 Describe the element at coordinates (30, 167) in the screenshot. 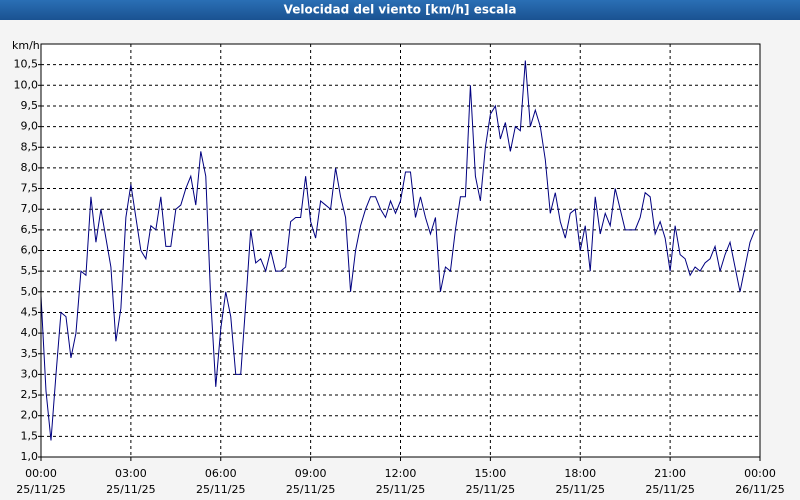

I see `y-tick-label: 8,0` at that location.